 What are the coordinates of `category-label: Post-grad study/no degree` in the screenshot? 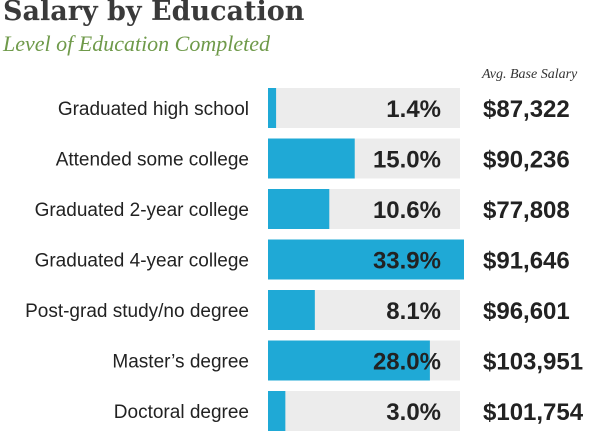 It's located at (137, 311).